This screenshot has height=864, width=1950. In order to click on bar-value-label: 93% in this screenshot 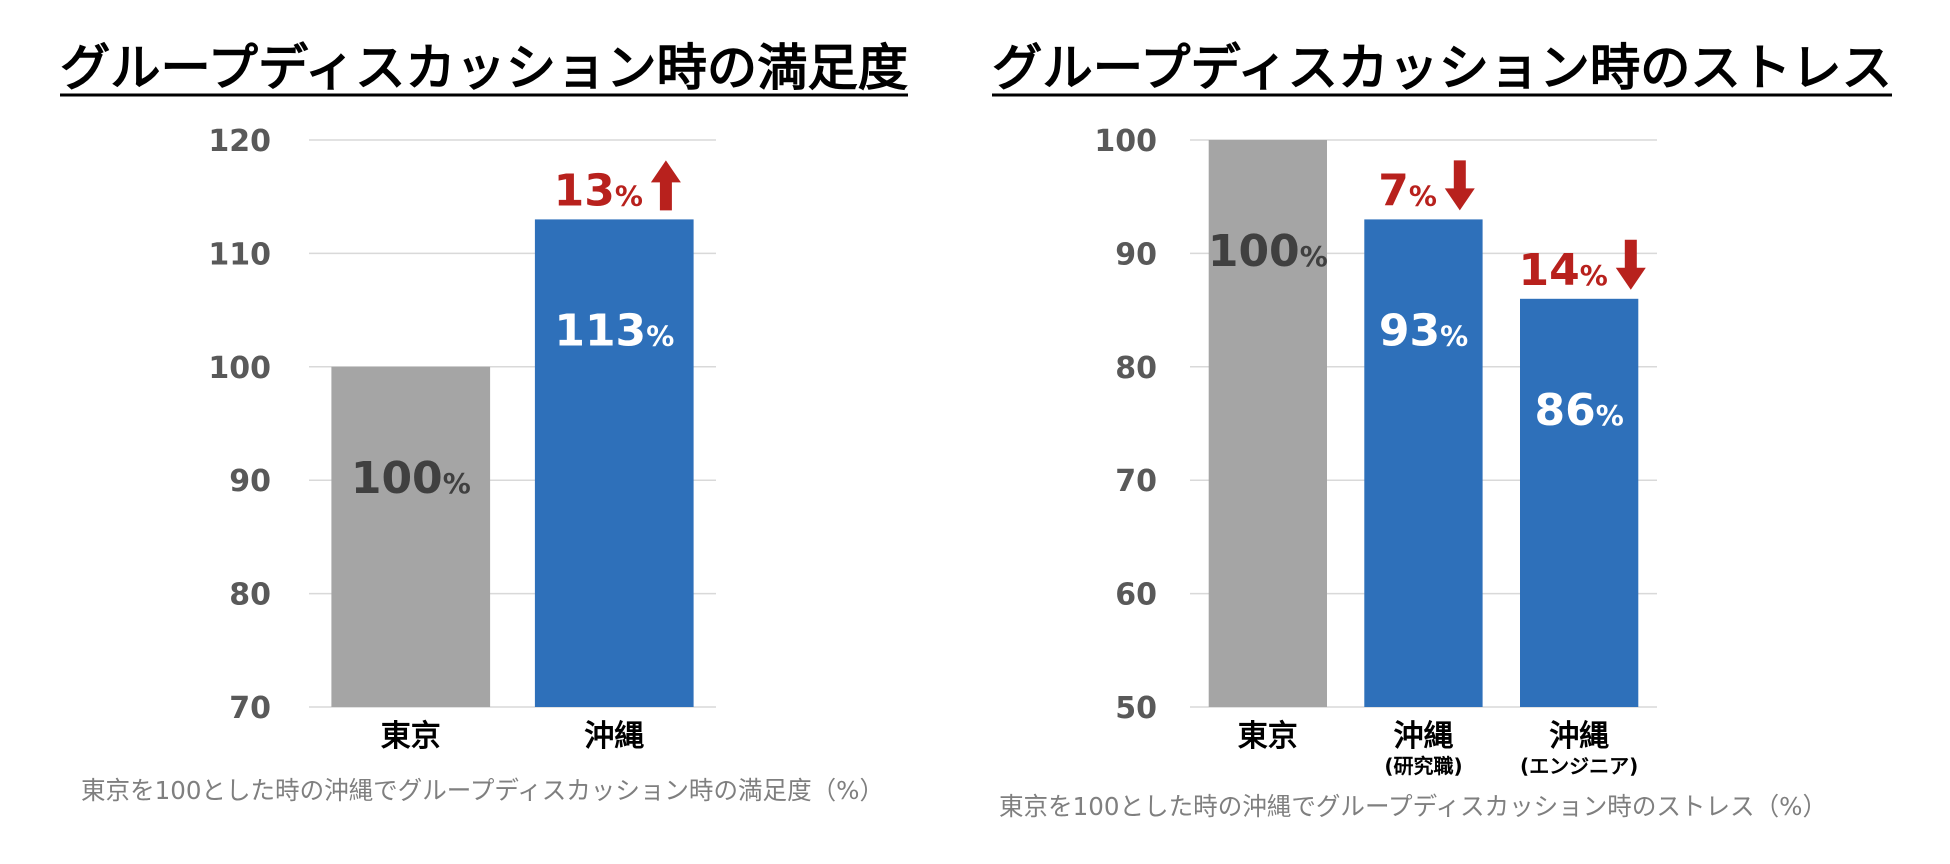, I will do `click(1423, 330)`.